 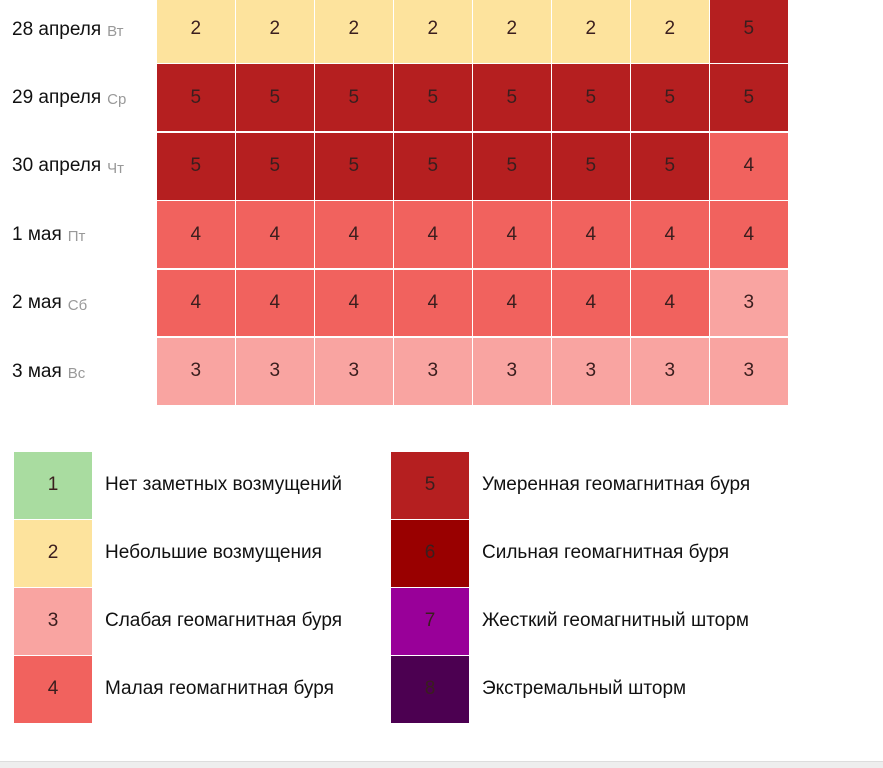 I want to click on date-label: 30 апреля Чт, so click(x=68, y=166).